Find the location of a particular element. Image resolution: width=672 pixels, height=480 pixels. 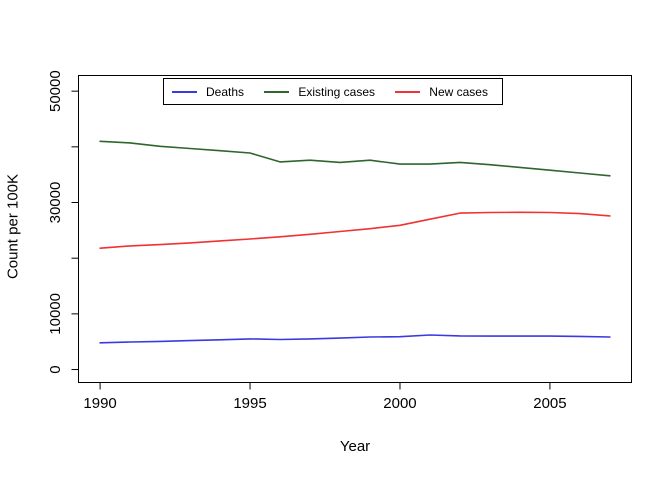

y-axis-tick-labels: 0 10000 30000 50000 is located at coordinates (55, 221).